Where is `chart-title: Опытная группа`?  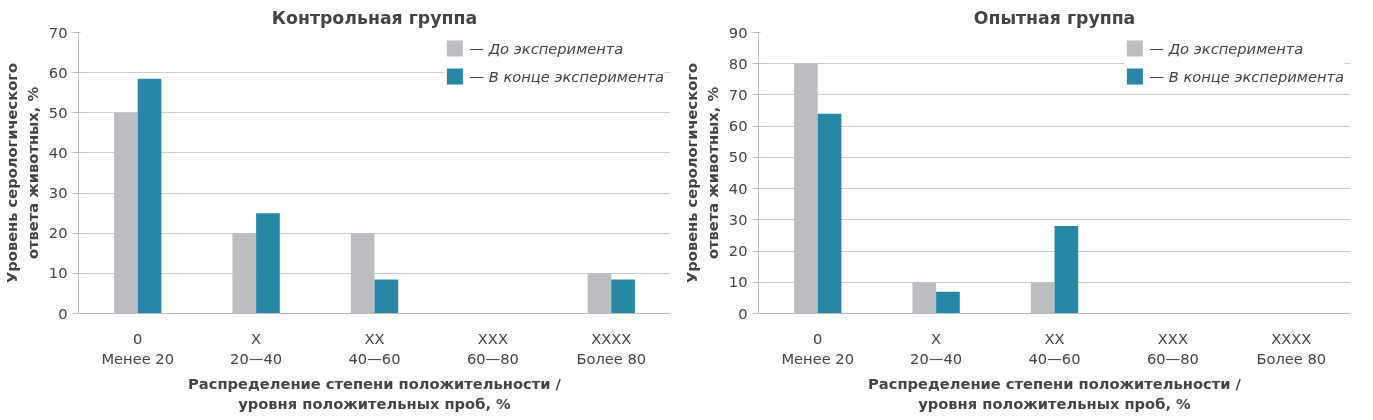 chart-title: Опытная группа is located at coordinates (1054, 17).